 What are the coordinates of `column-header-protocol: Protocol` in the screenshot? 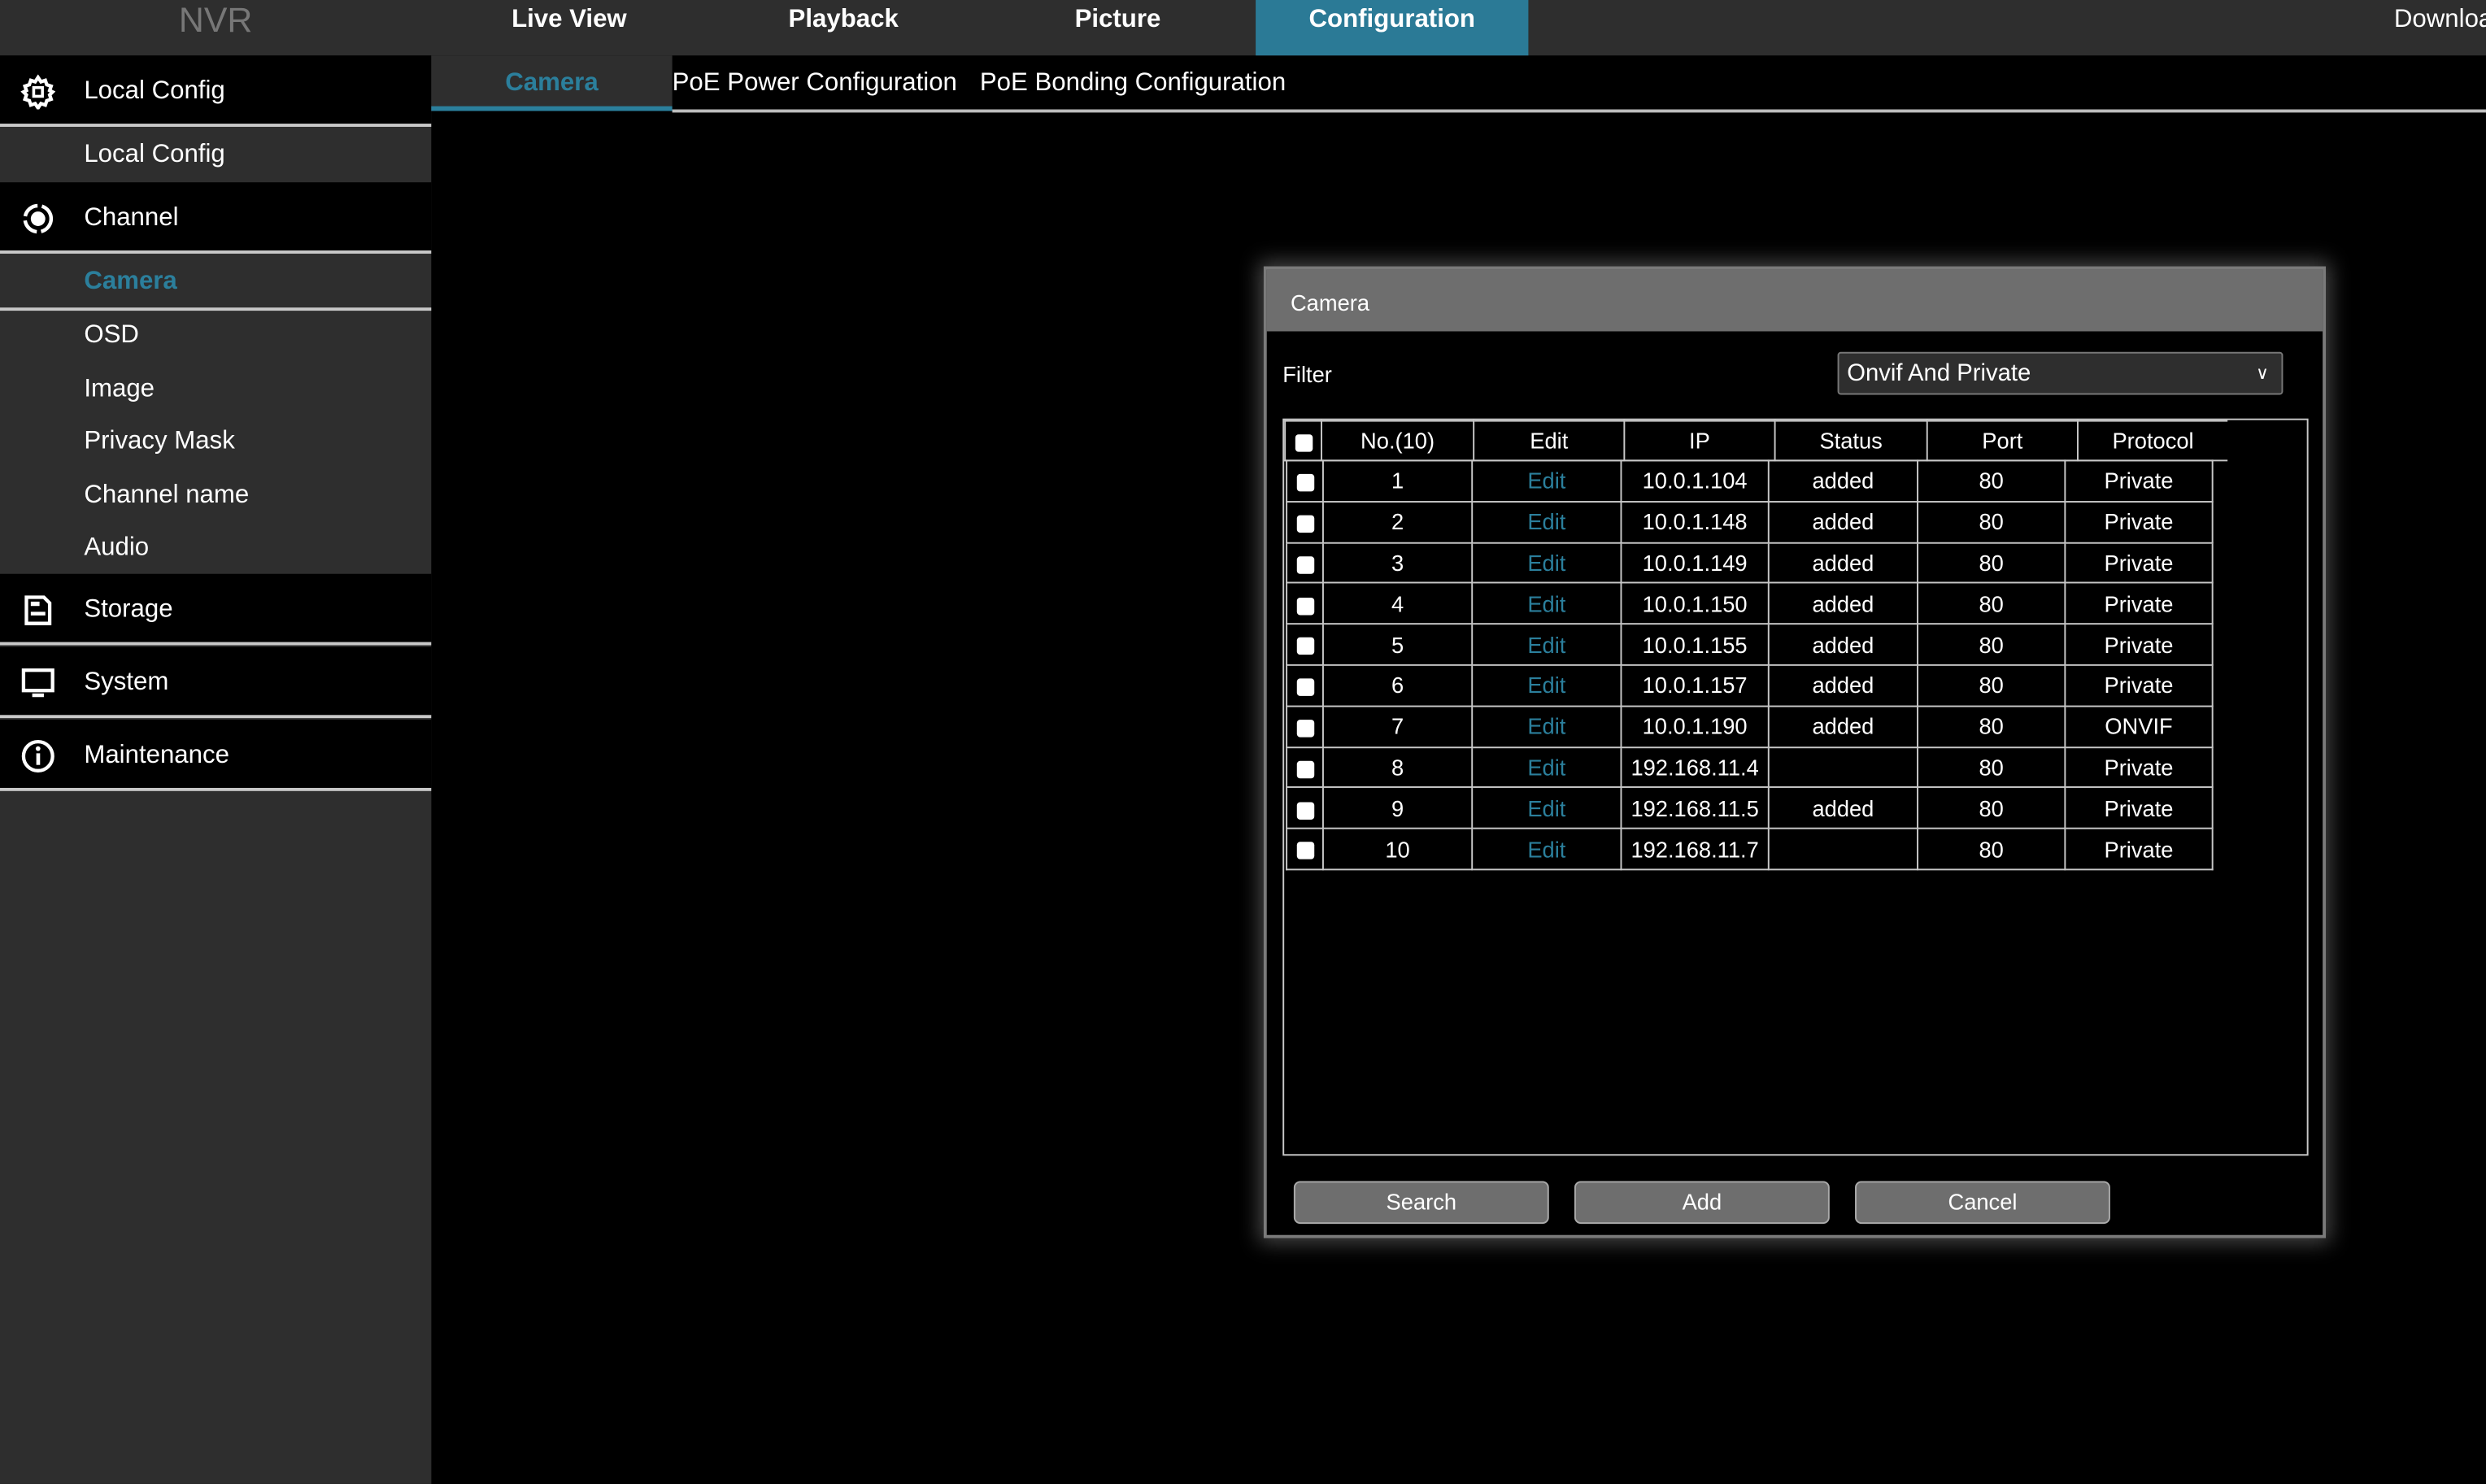 It's located at (2152, 441).